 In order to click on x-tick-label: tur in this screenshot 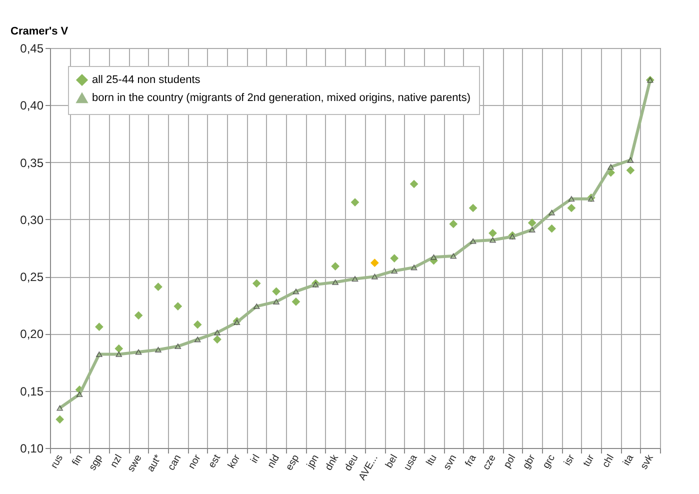, I will do `click(589, 460)`.